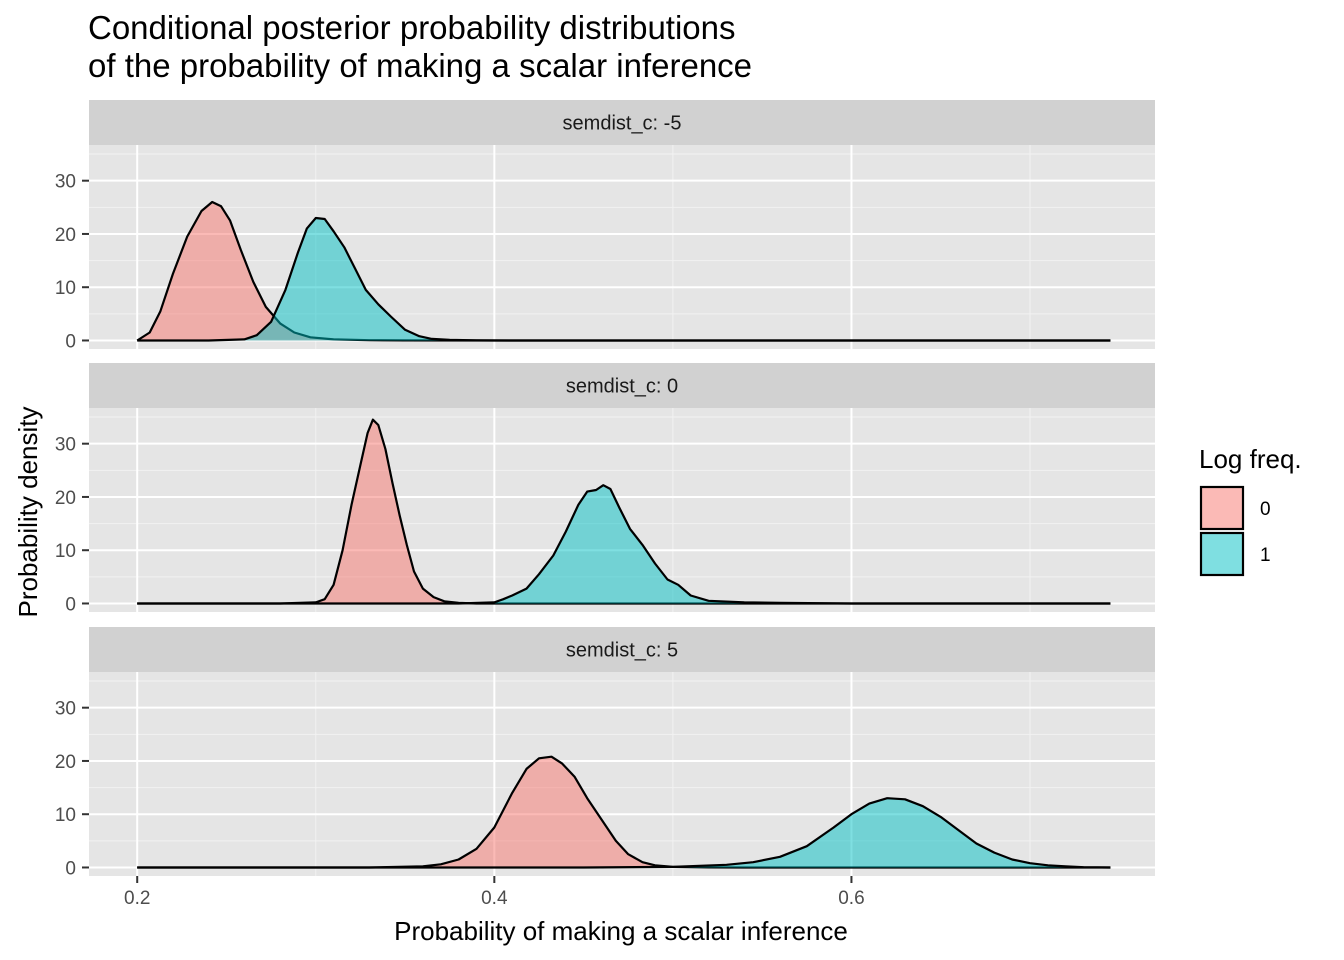 This screenshot has width=1344, height=960. Describe the element at coordinates (1250, 510) in the screenshot. I see `legend: Log freq. 0 1` at that location.